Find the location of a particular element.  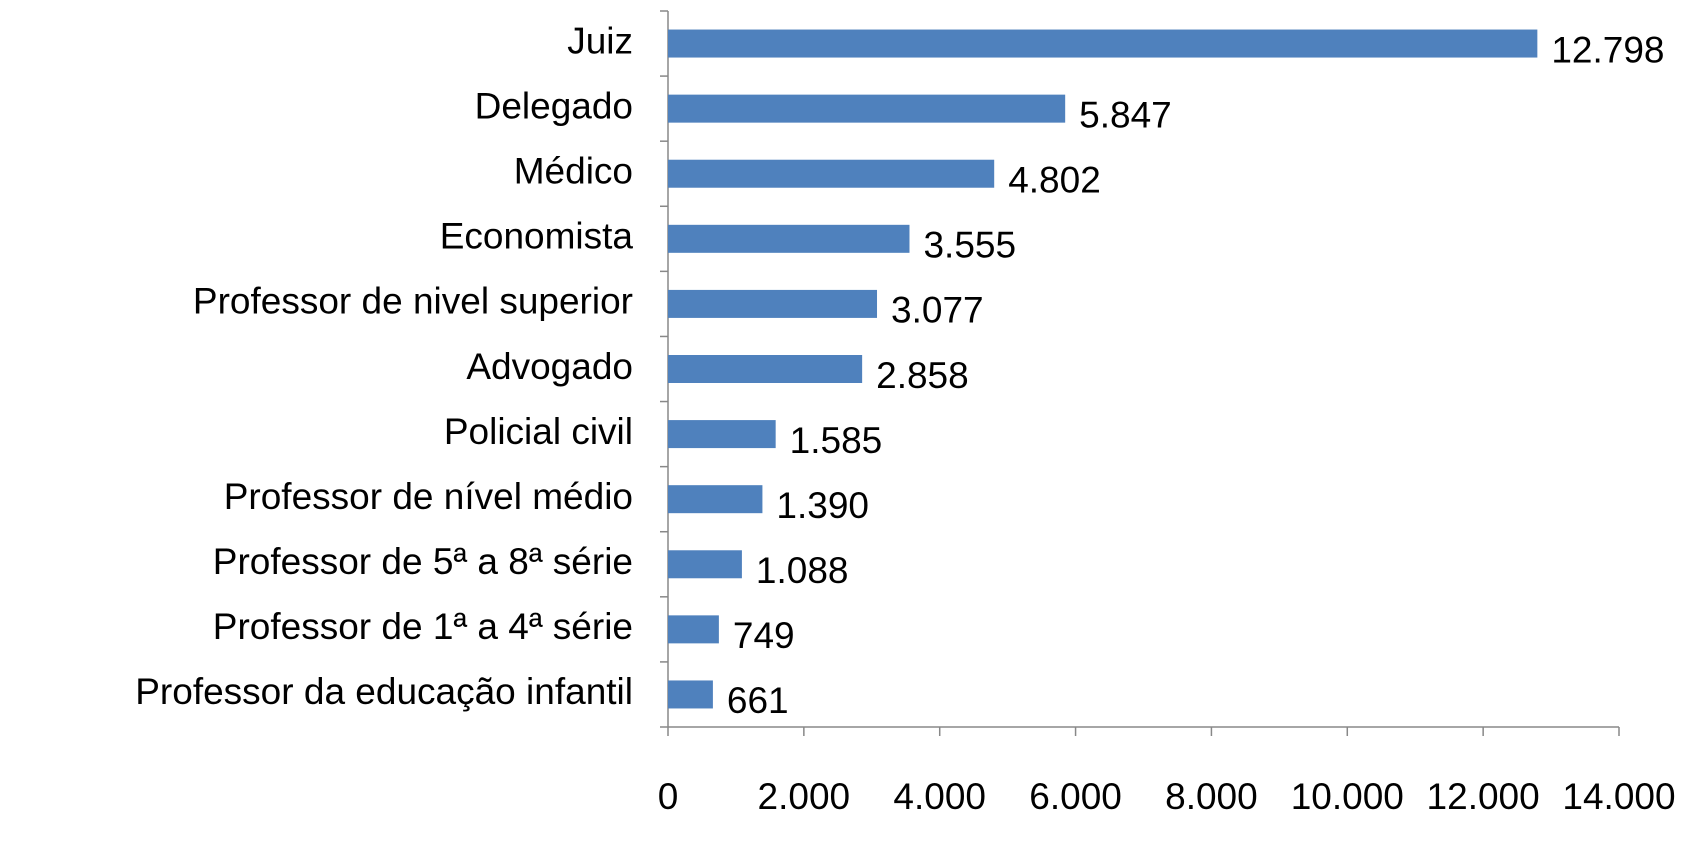

value-label: 661 is located at coordinates (758, 700).